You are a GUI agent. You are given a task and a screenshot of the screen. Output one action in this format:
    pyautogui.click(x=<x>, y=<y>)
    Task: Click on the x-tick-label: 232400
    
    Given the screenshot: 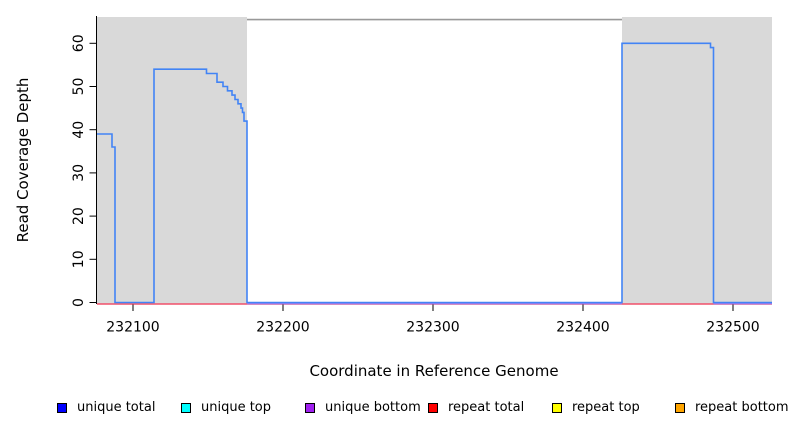 What is the action you would take?
    pyautogui.click(x=582, y=328)
    